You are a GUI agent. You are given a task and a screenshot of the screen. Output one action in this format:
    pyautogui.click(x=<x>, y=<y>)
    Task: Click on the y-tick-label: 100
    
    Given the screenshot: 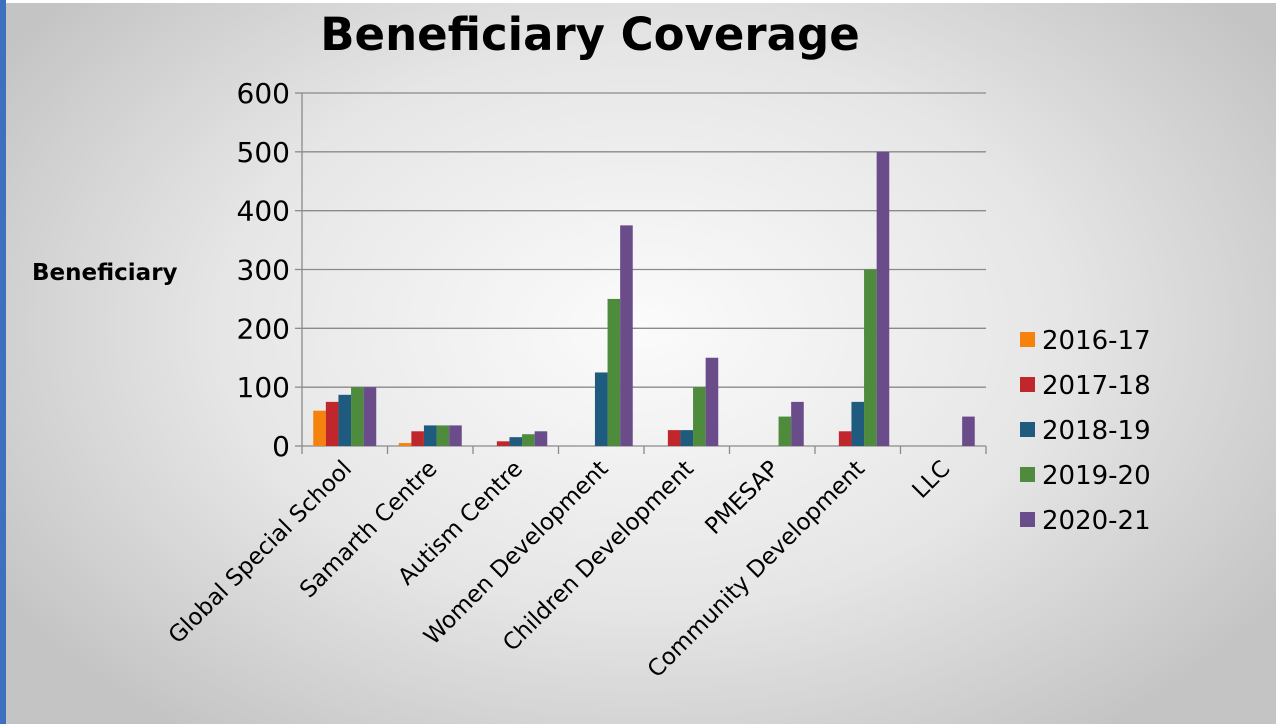 What is the action you would take?
    pyautogui.click(x=263, y=387)
    